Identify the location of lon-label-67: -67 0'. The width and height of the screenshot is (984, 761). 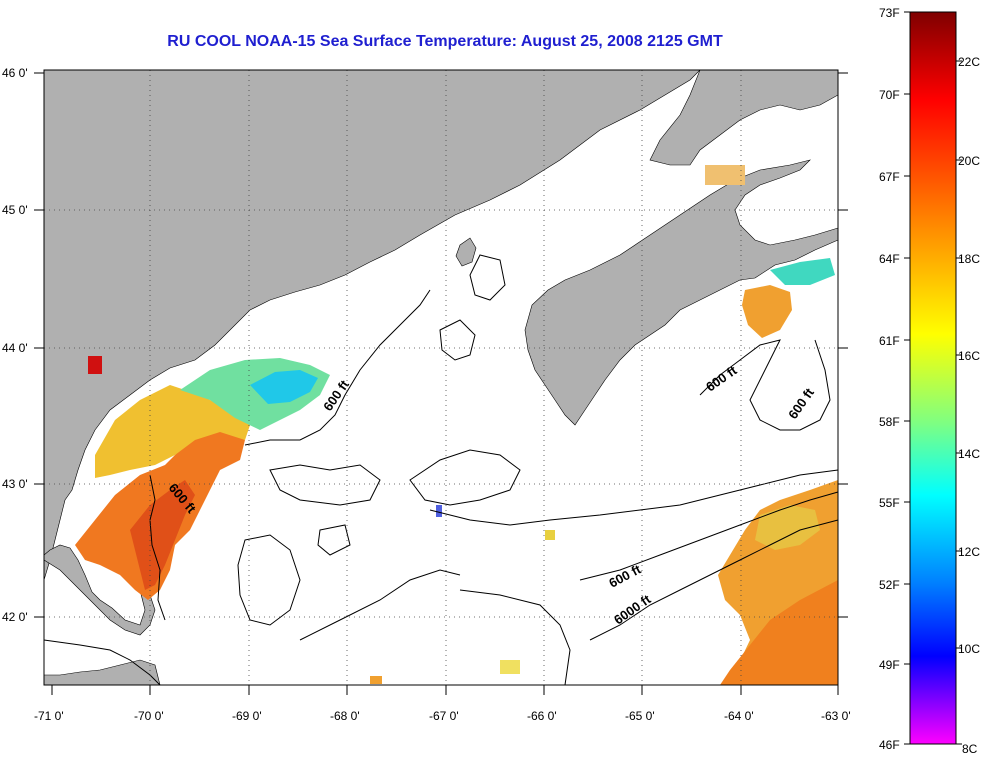
(444, 716).